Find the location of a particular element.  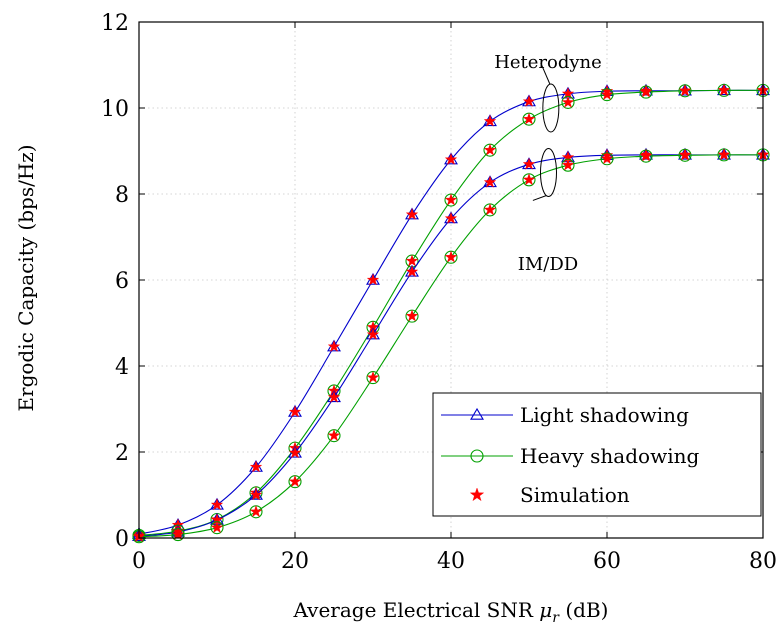

y-tick-label: 2 is located at coordinates (122, 453).